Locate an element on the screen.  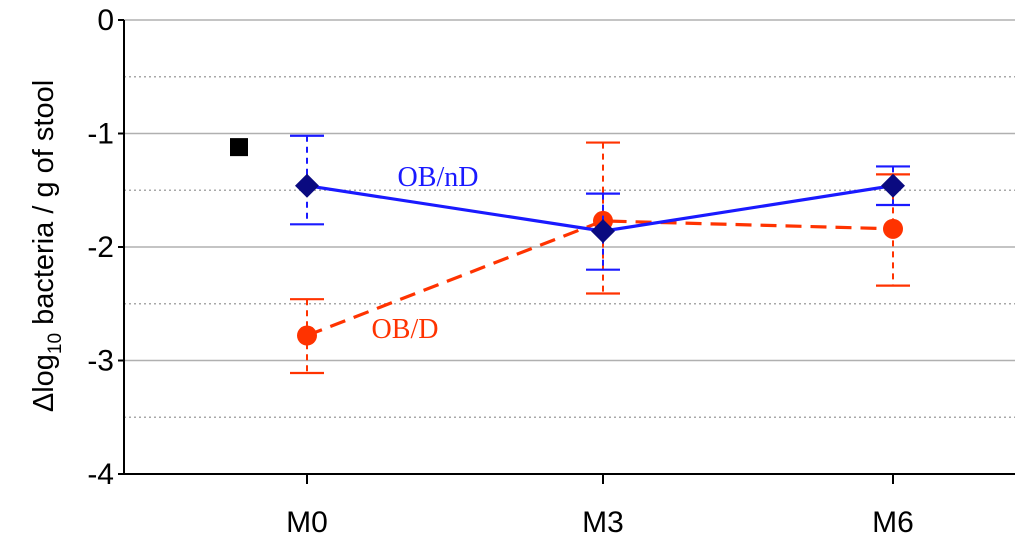
black-square-marker is located at coordinates (239, 147).